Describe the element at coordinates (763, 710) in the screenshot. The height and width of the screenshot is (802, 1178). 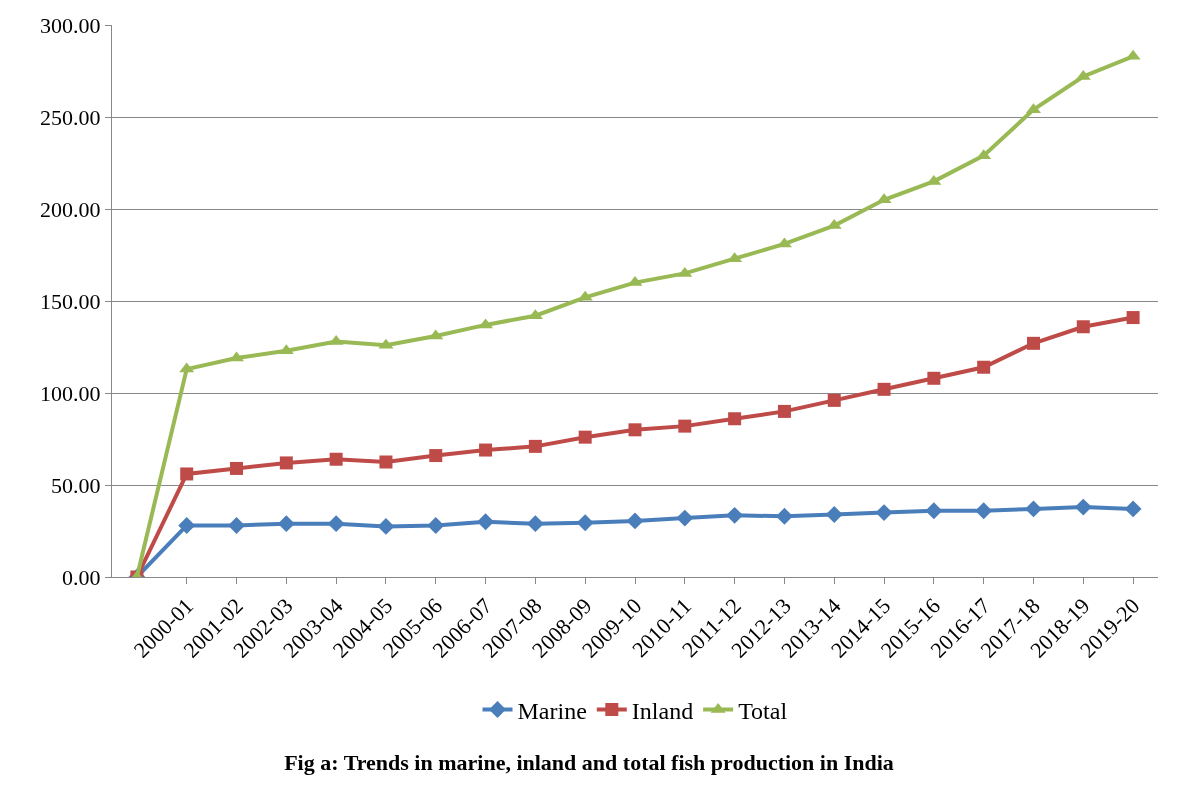
I see `legend-label: Total` at that location.